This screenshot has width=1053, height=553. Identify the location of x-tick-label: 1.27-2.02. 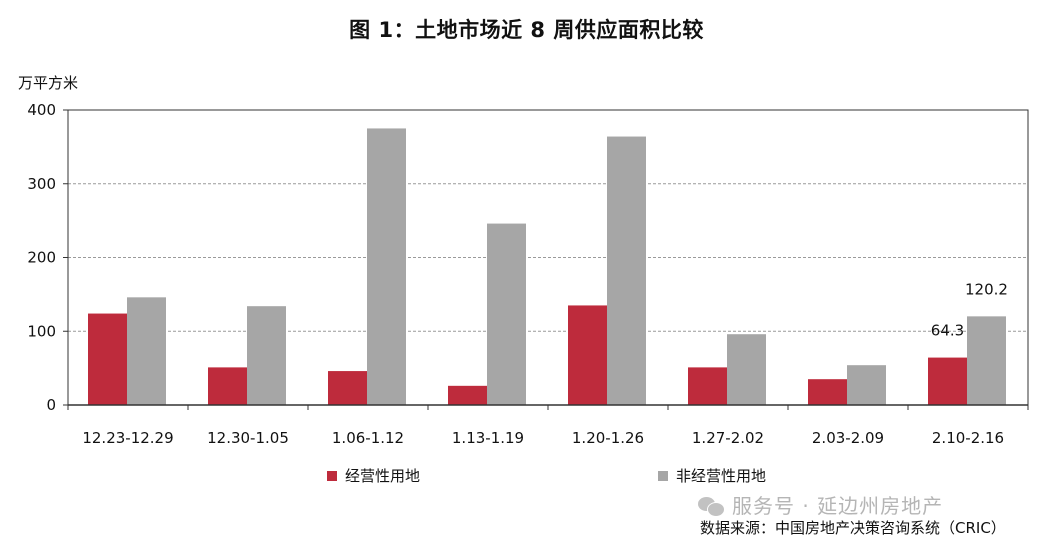
(728, 438).